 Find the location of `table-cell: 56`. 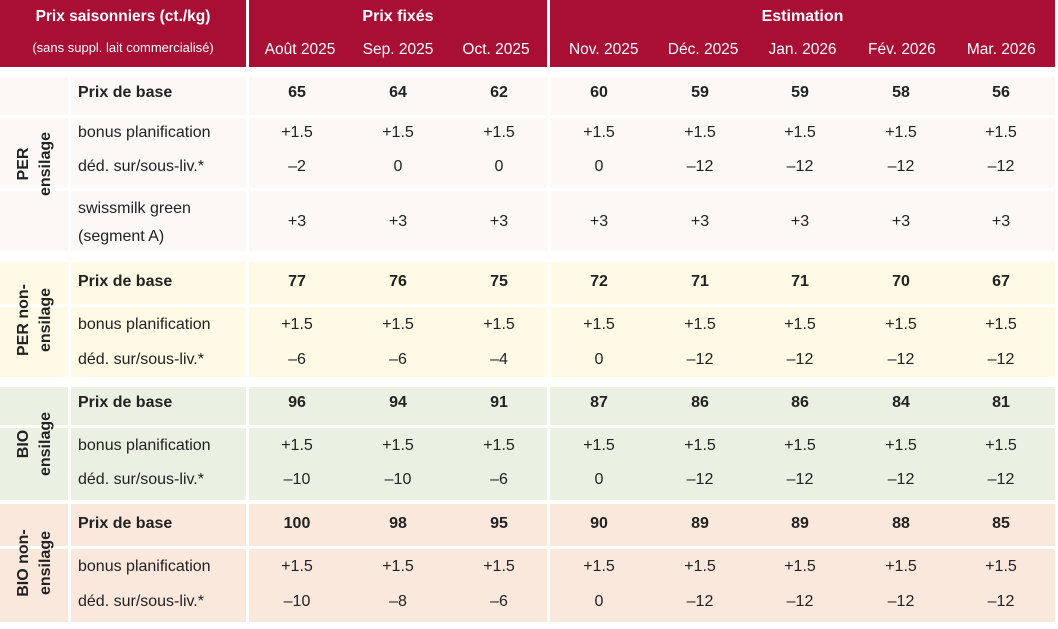

table-cell: 56 is located at coordinates (1001, 92).